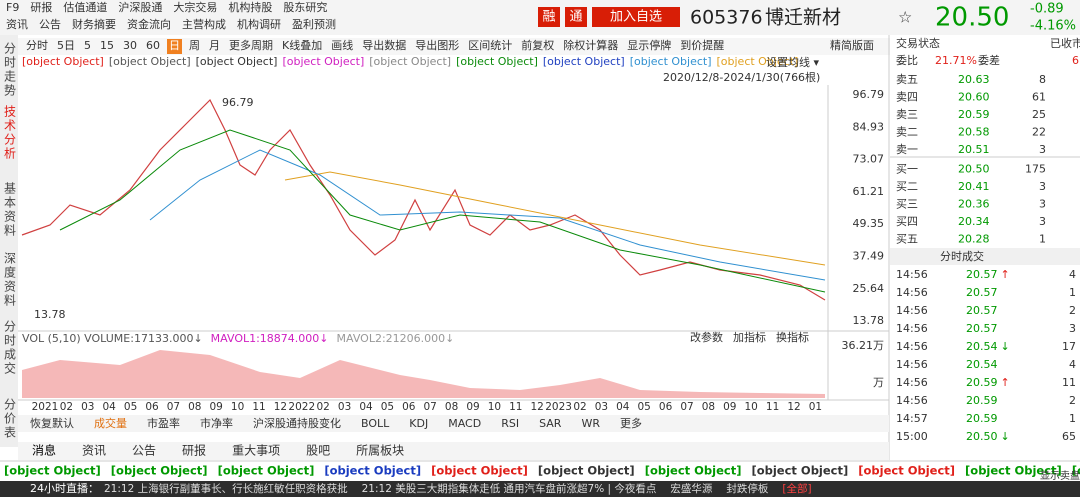  I want to click on bottom-tab: 研报, so click(194, 450).